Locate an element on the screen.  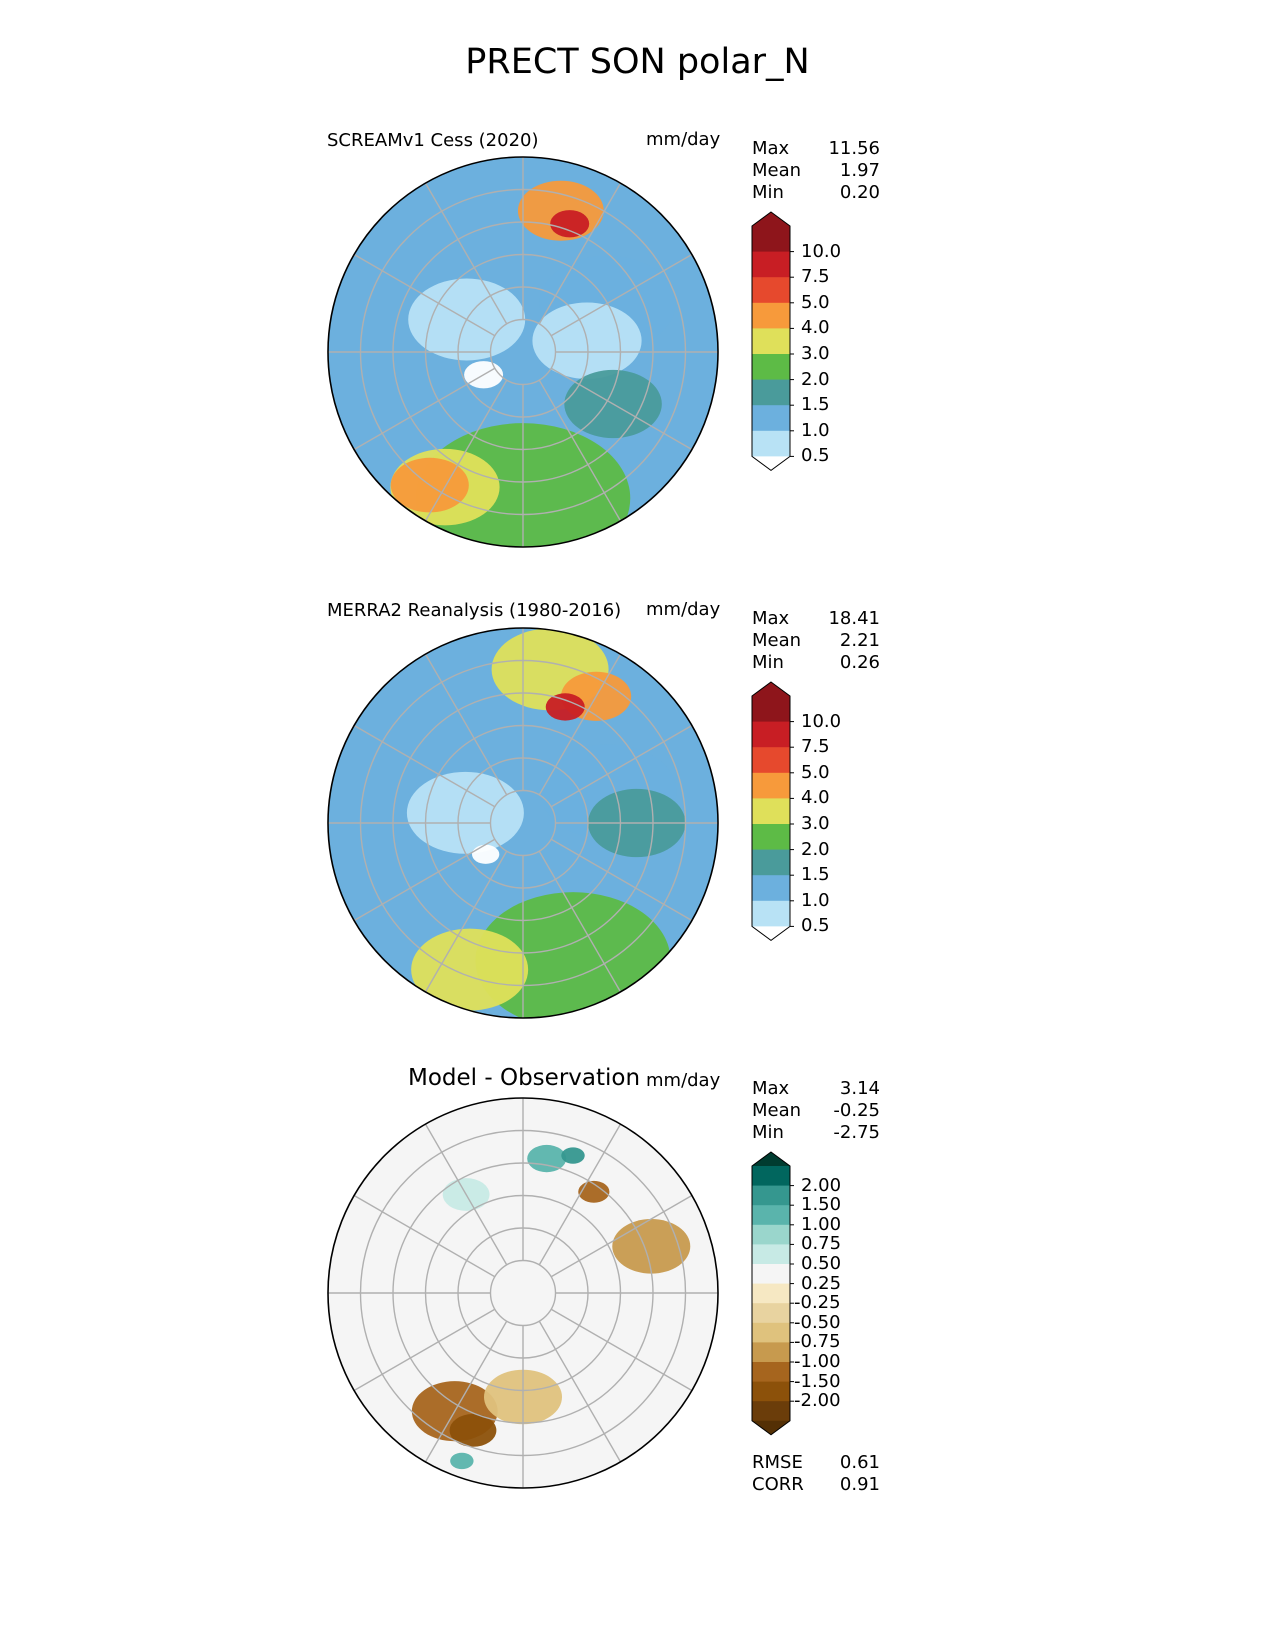
panel-1-title: SCREAMv1 Cess (2020) is located at coordinates (433, 140).